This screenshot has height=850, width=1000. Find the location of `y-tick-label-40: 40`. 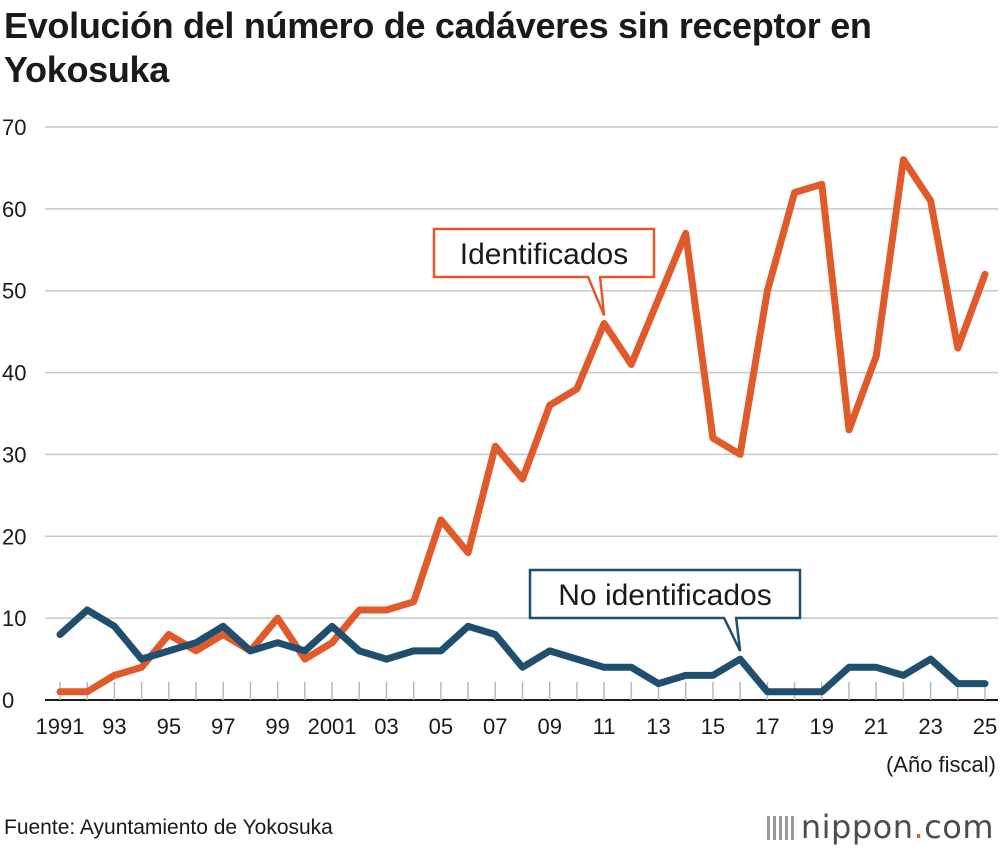

y-tick-label-40: 40 is located at coordinates (14, 373).